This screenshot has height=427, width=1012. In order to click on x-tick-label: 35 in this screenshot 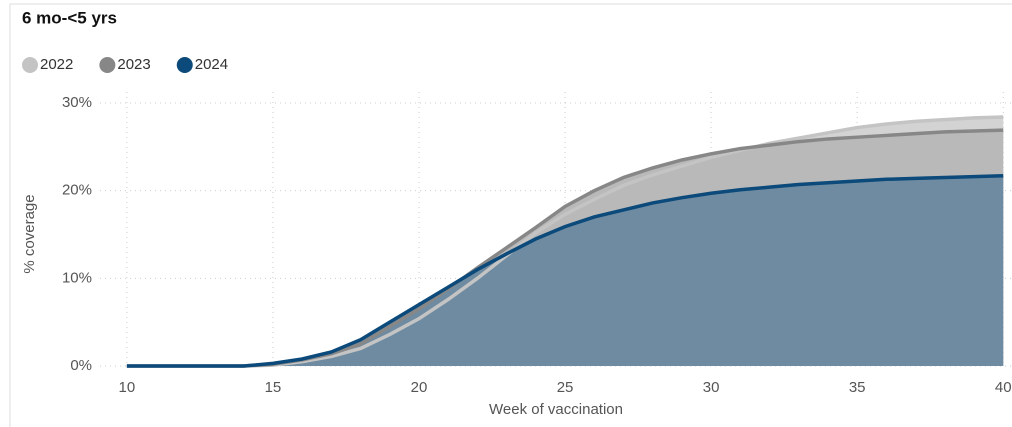, I will do `click(857, 387)`.